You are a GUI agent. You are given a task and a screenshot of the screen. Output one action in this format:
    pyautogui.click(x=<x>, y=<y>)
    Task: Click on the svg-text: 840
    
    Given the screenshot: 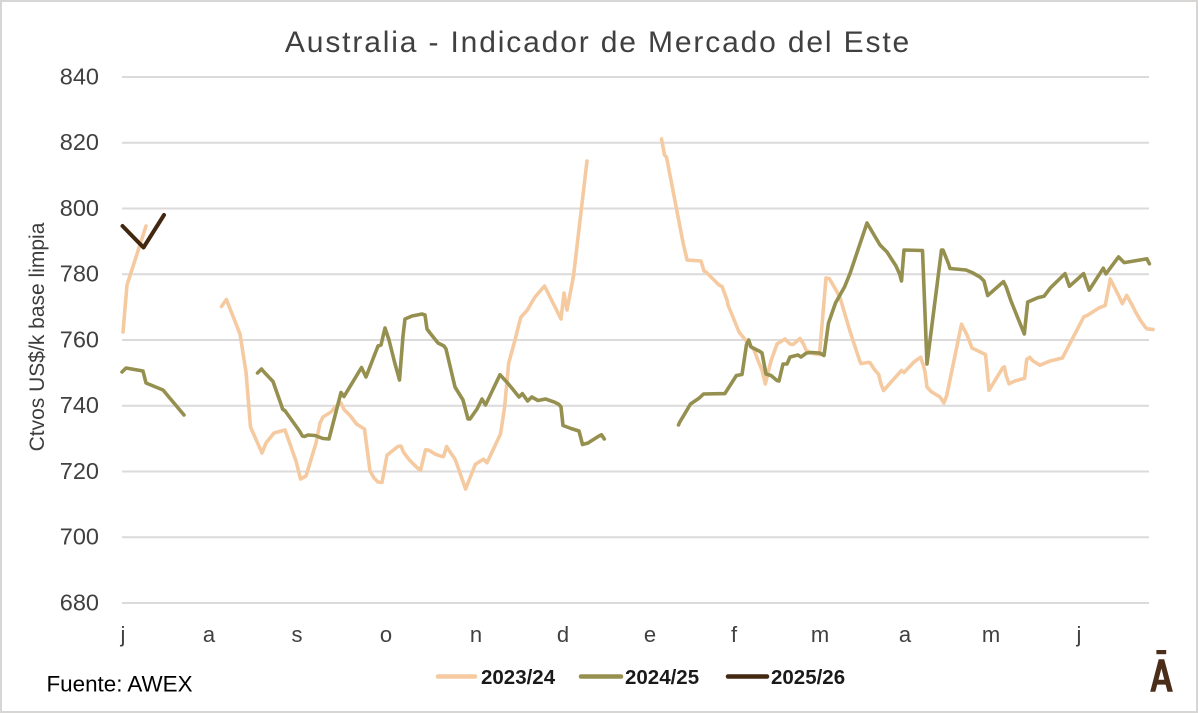 What is the action you would take?
    pyautogui.click(x=79, y=77)
    